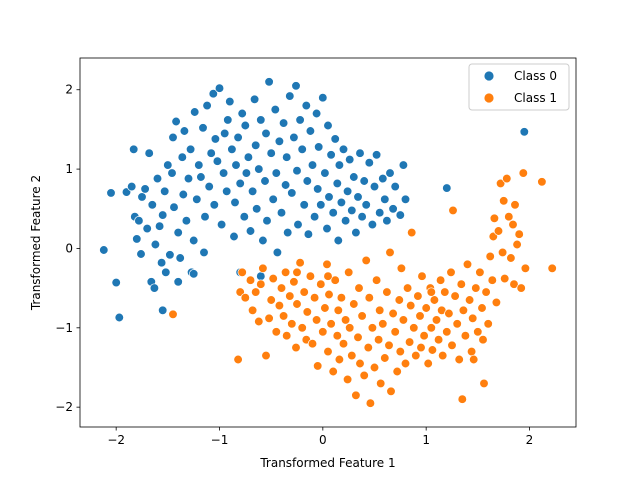 The image size is (640, 480). I want to click on y-tick-label: 0, so click(69, 248).